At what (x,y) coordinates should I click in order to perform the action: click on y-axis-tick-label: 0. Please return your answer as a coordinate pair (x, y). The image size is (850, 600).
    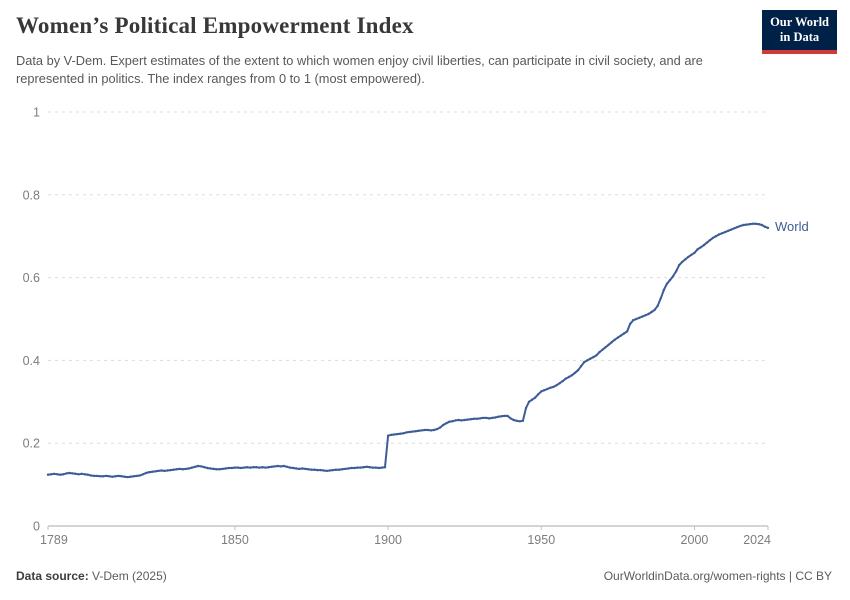
    Looking at the image, I should click on (36, 527).